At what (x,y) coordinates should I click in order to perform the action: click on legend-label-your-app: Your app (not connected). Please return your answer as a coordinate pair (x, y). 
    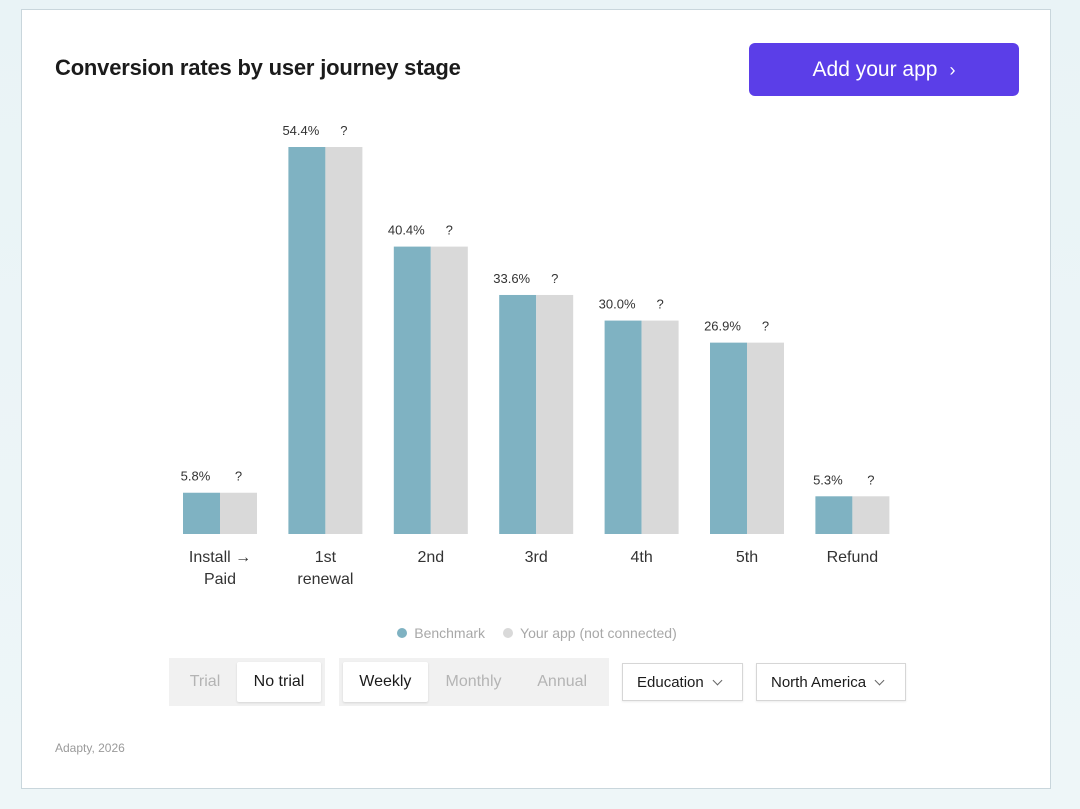
    Looking at the image, I should click on (598, 633).